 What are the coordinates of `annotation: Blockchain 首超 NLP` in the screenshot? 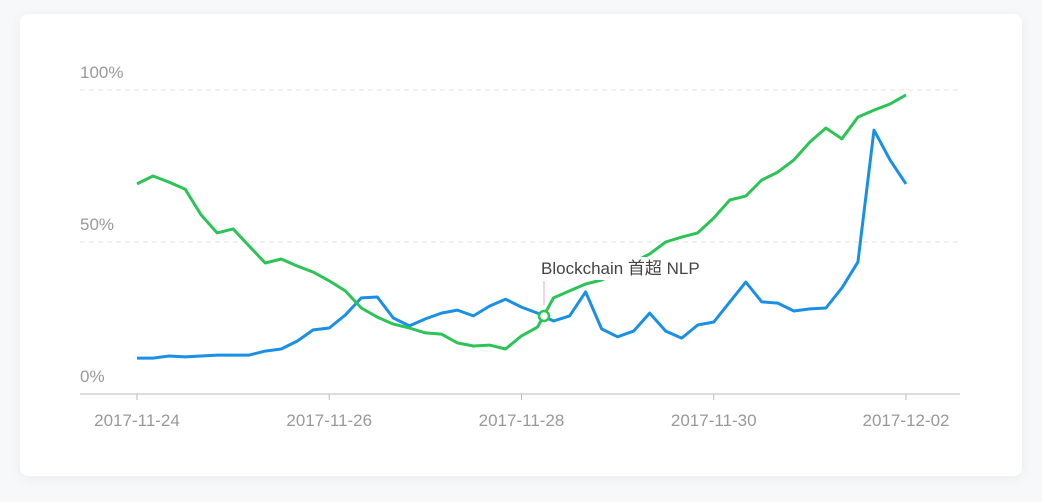 It's located at (620, 268).